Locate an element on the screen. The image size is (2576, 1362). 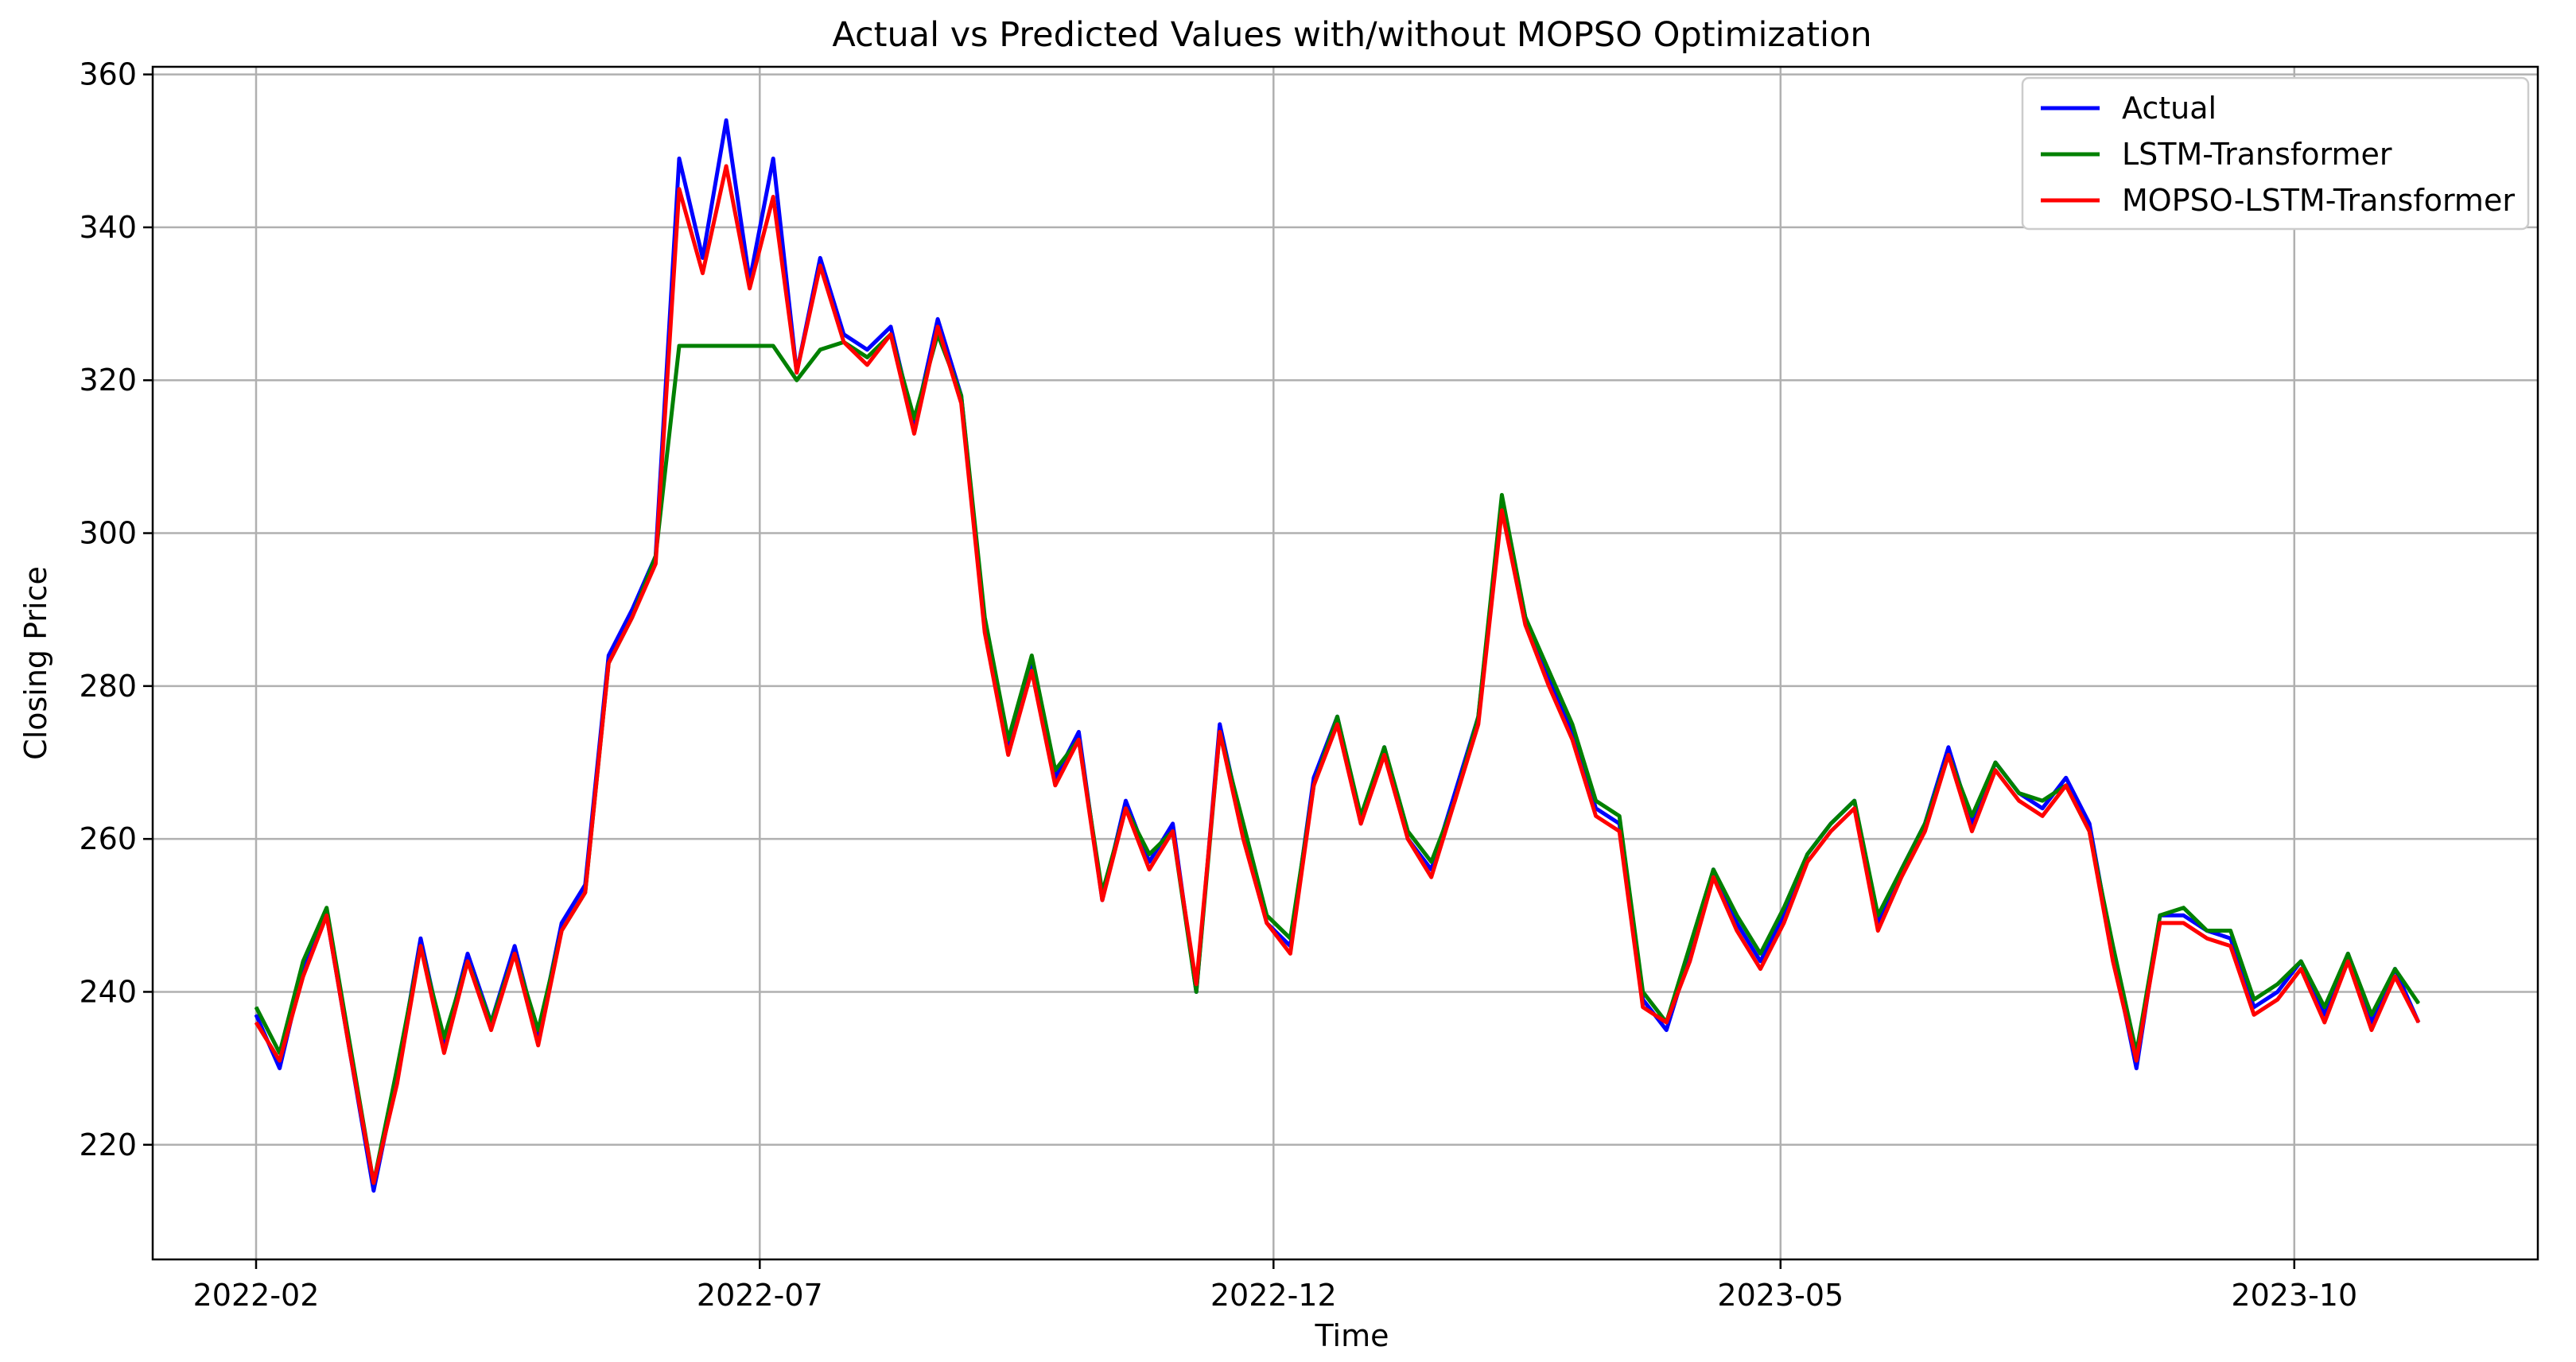
y-tick-label: 320 is located at coordinates (108, 380).